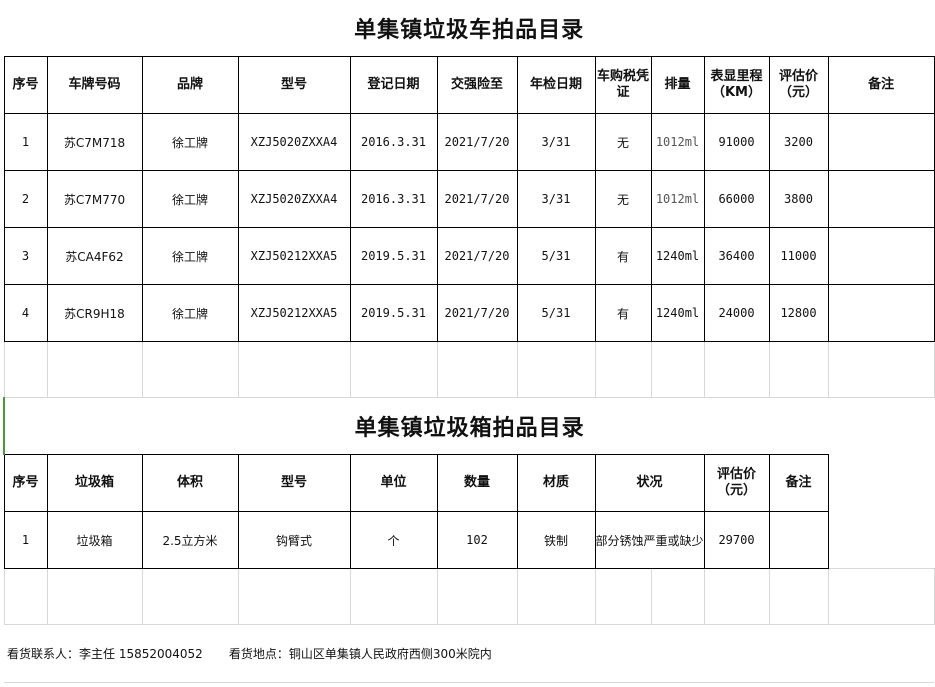 Image resolution: width=935 pixels, height=687 pixels. What do you see at coordinates (190, 540) in the screenshot?
I see `table-cell: 2.5立方米` at bounding box center [190, 540].